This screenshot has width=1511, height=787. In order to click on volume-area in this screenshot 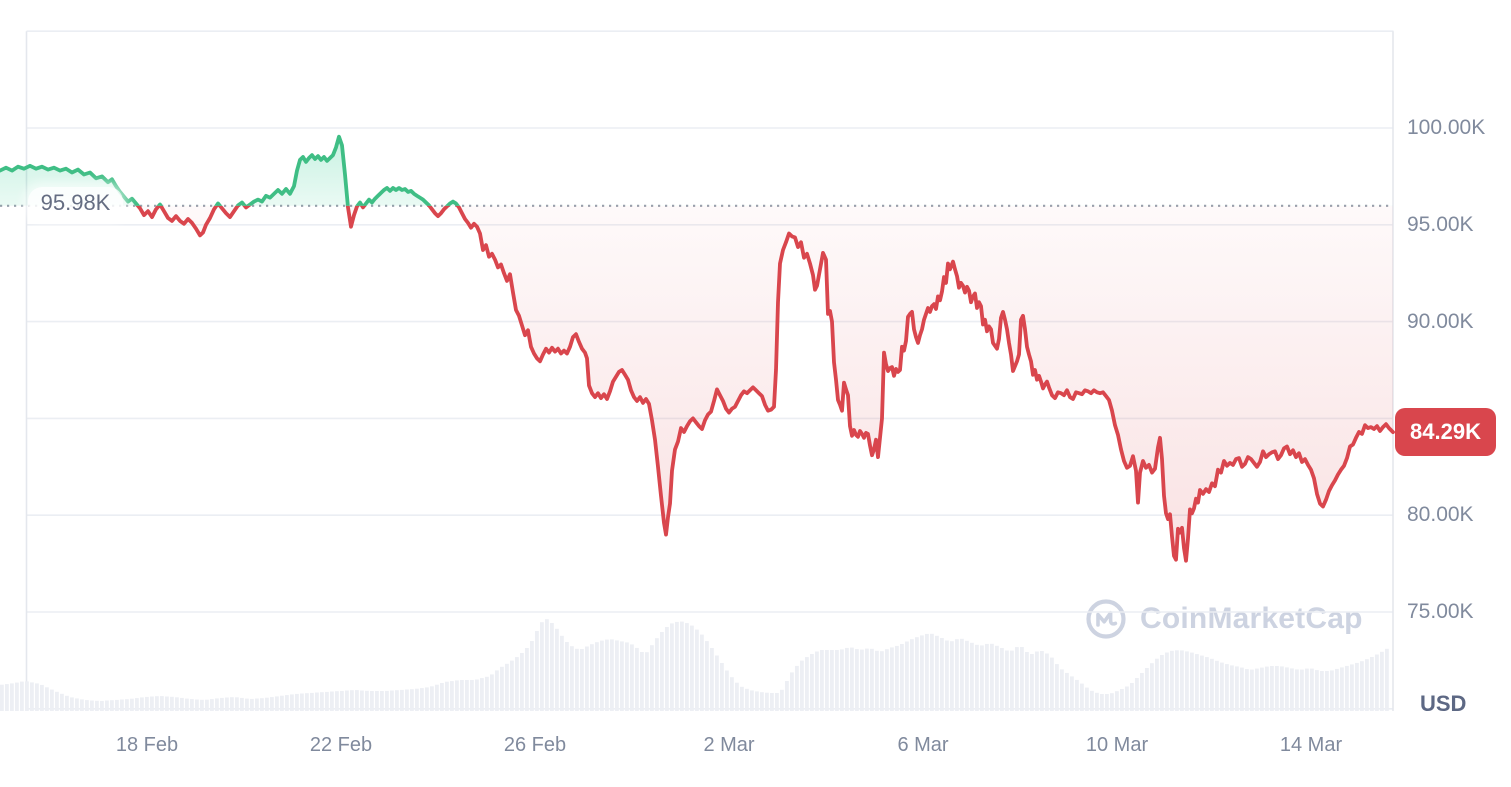, I will do `click(694, 665)`.